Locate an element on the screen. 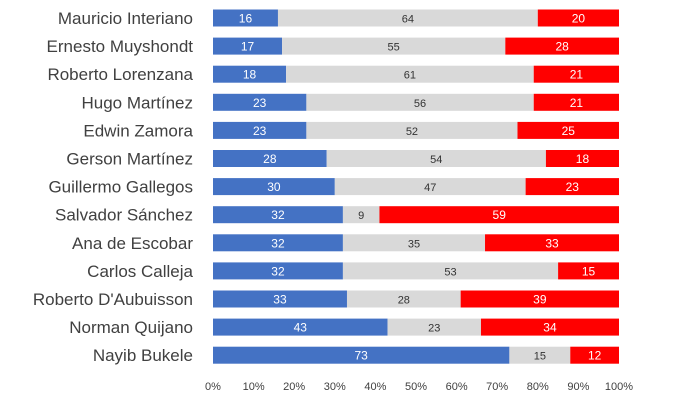 This screenshot has width=695, height=405. data-label: 53 is located at coordinates (450, 272).